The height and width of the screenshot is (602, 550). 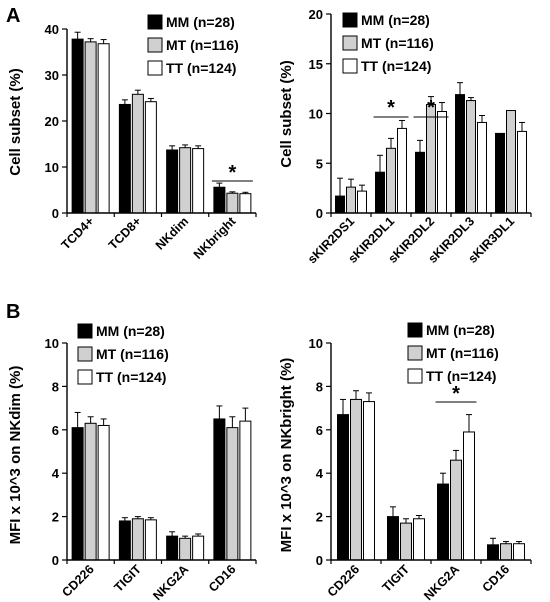 What do you see at coordinates (286, 114) in the screenshot?
I see `y-axis-title: Cell subset (%)` at bounding box center [286, 114].